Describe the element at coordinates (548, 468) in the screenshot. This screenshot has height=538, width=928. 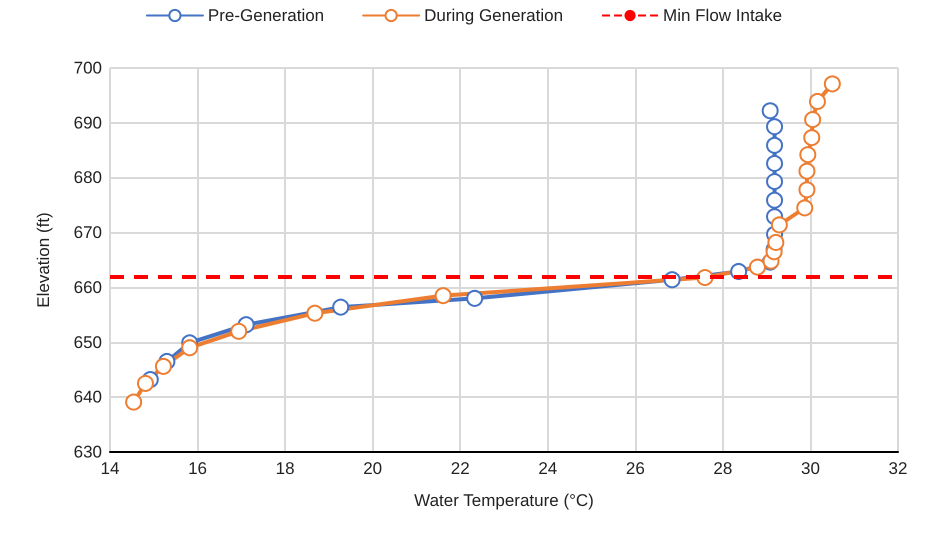
I see `x-tick-label: 24` at that location.